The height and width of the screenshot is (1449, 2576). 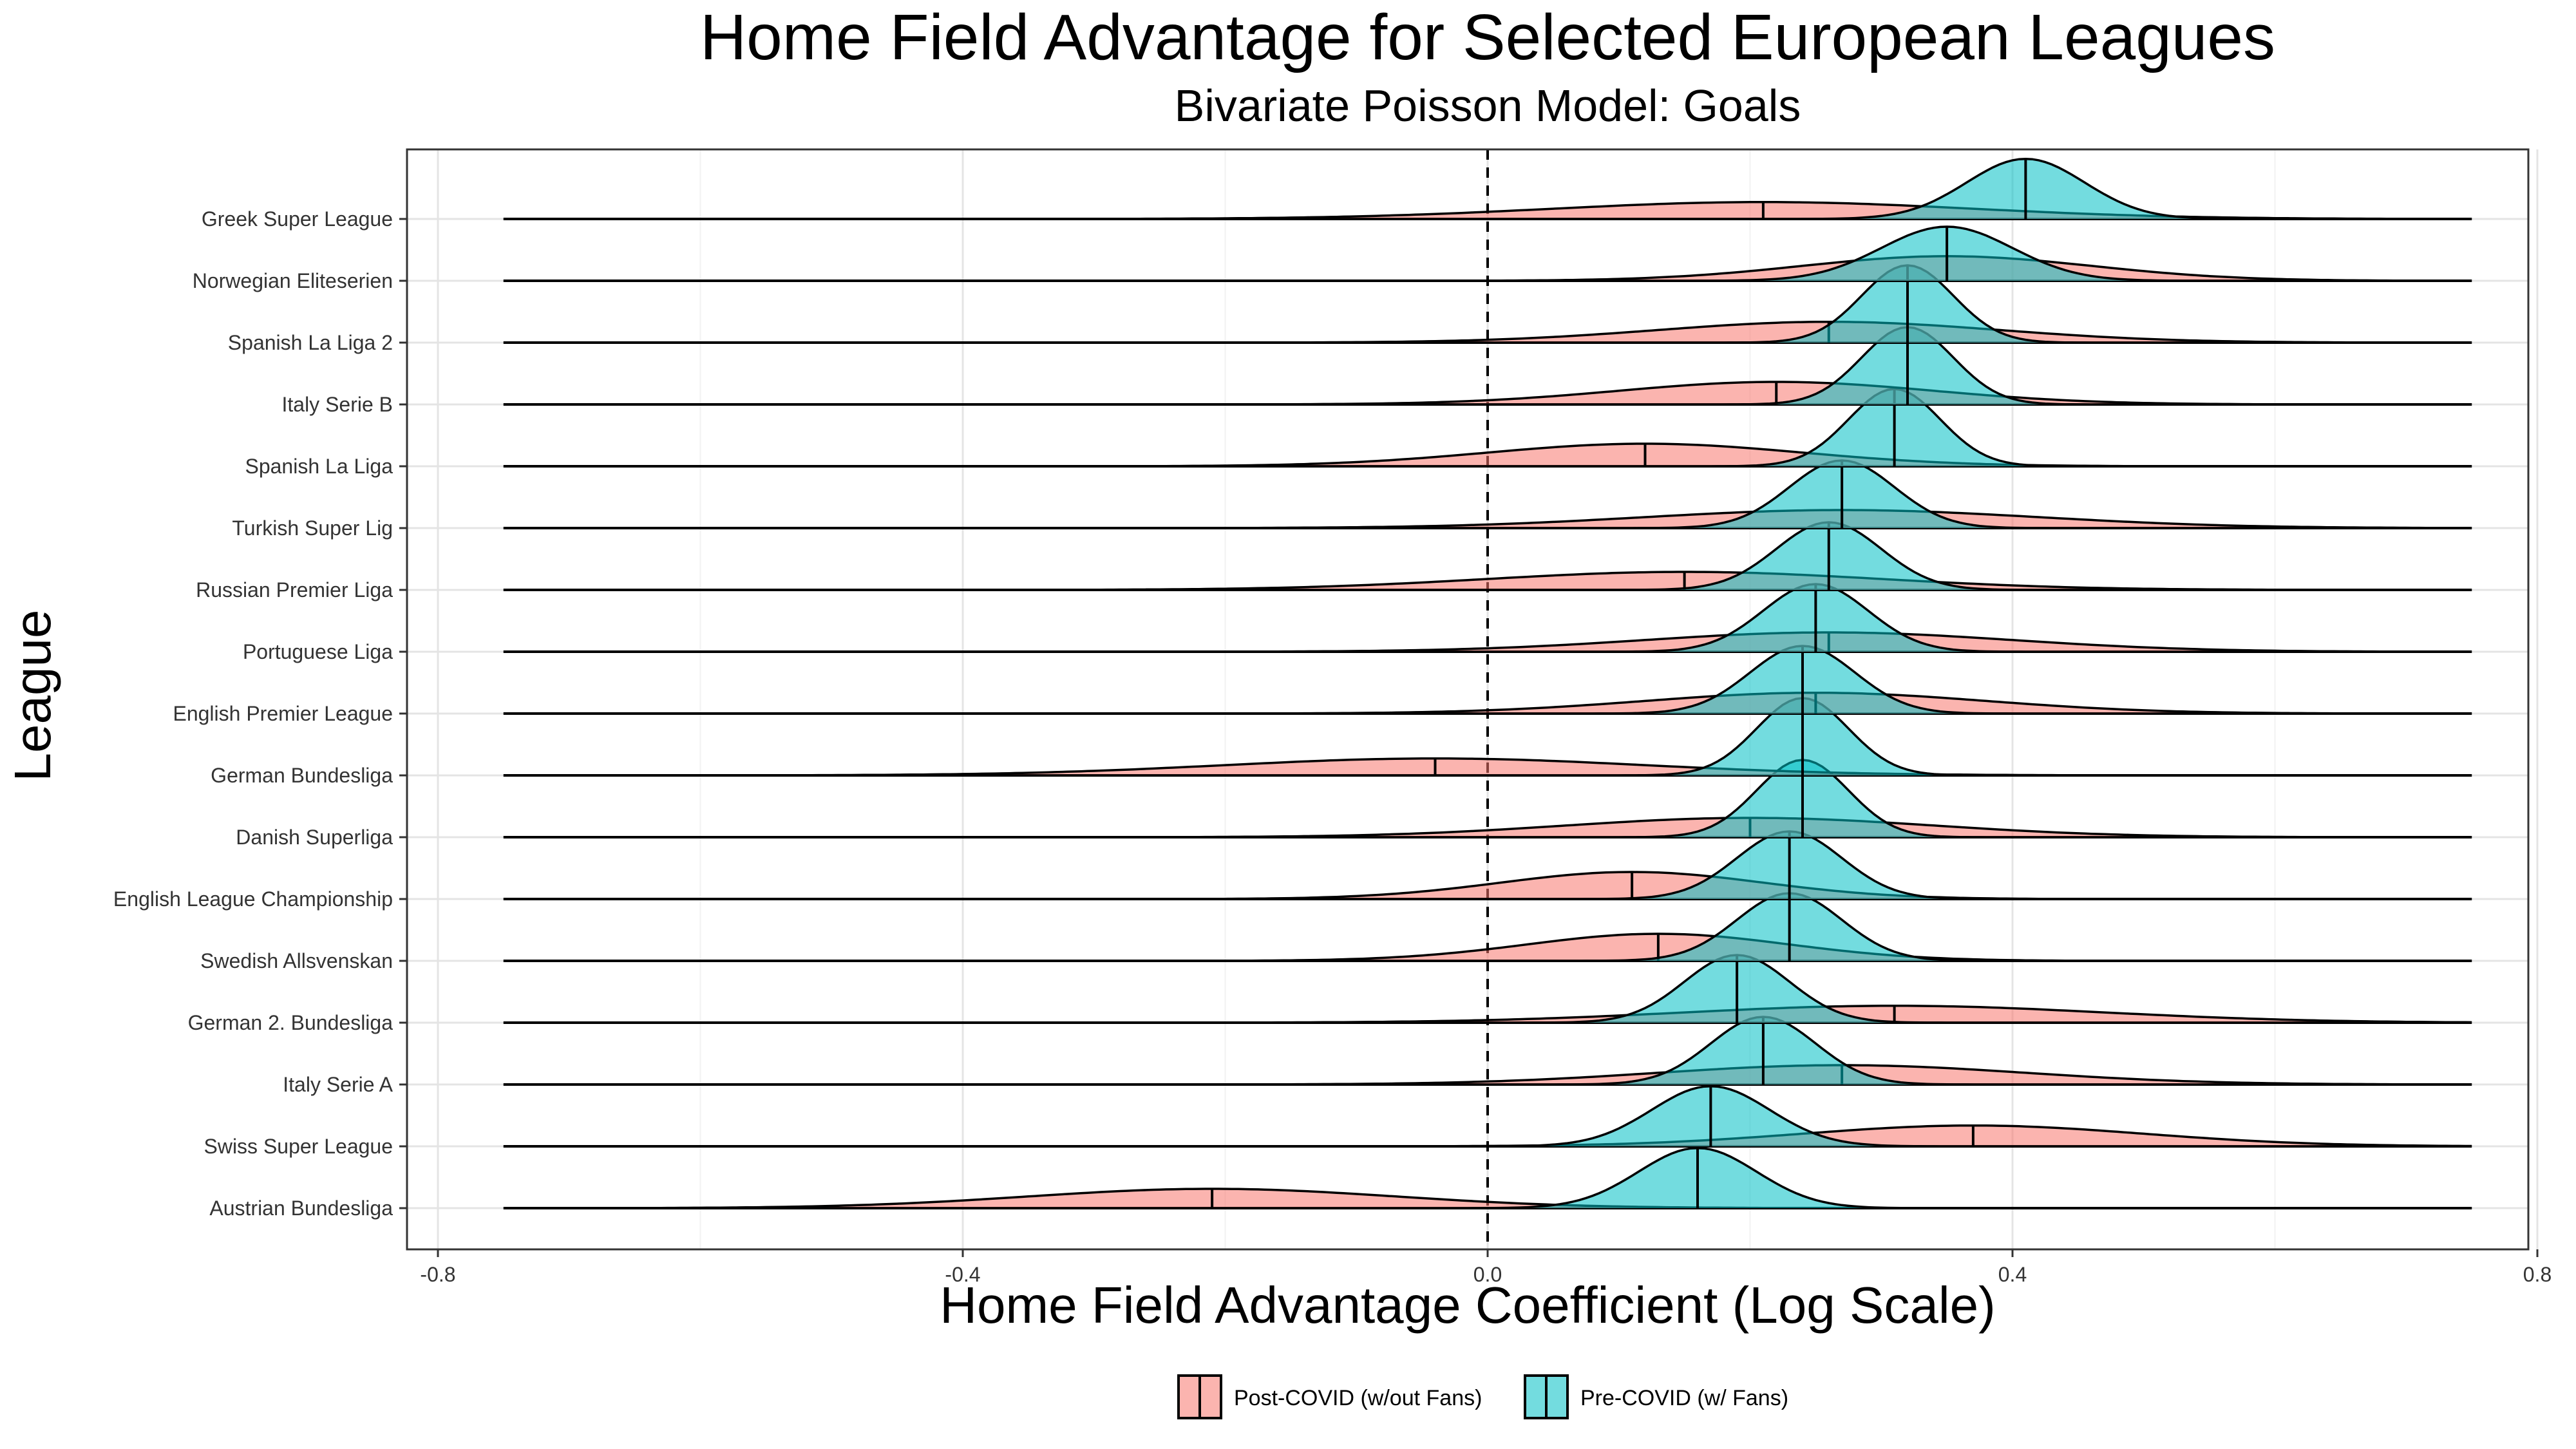 I want to click on y-tick-label: Russian Premier Liga, so click(x=294, y=589).